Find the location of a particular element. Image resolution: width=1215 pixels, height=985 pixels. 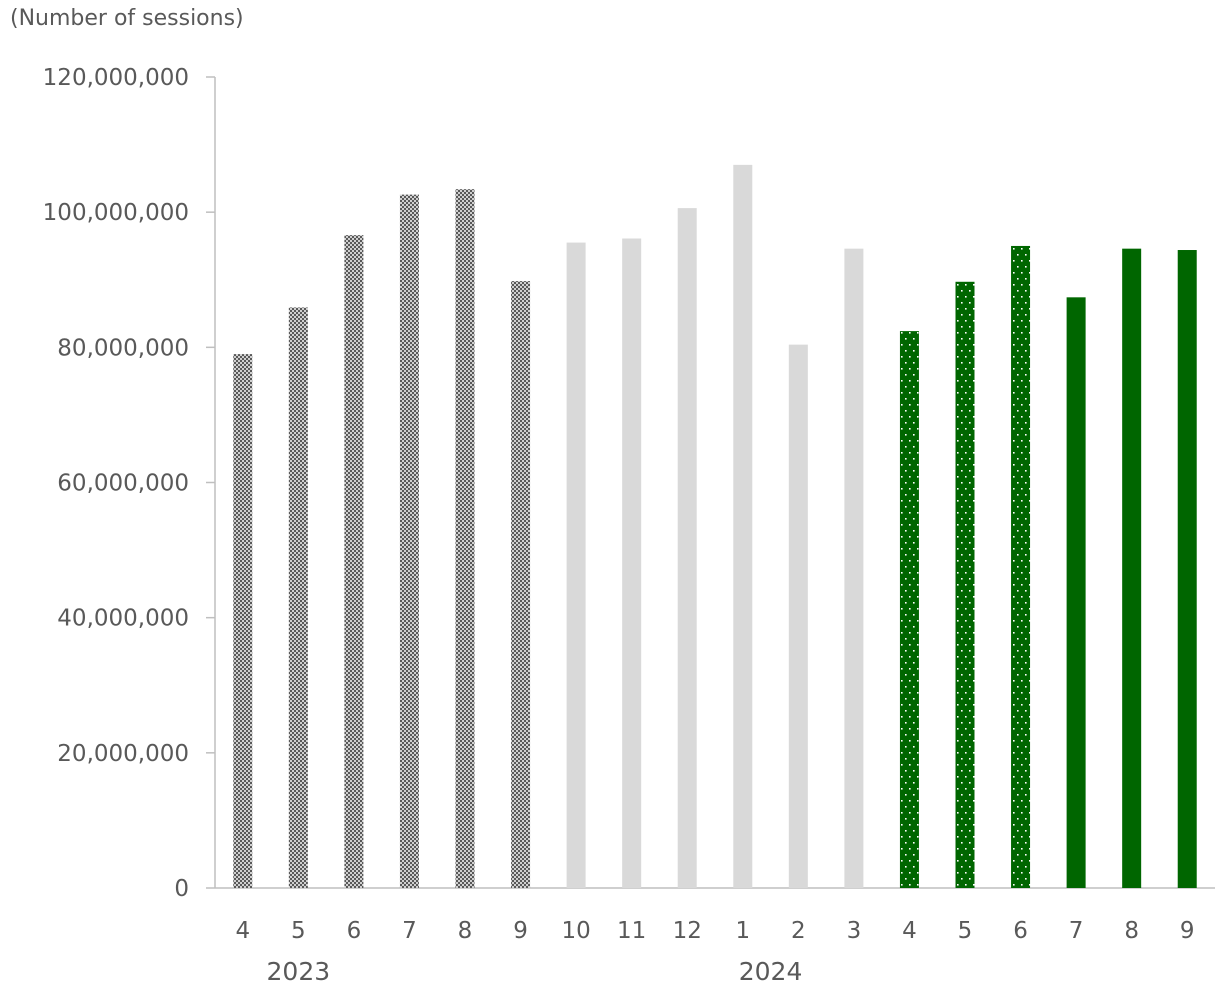

y-tick-label: 60,000,000 is located at coordinates (123, 484).